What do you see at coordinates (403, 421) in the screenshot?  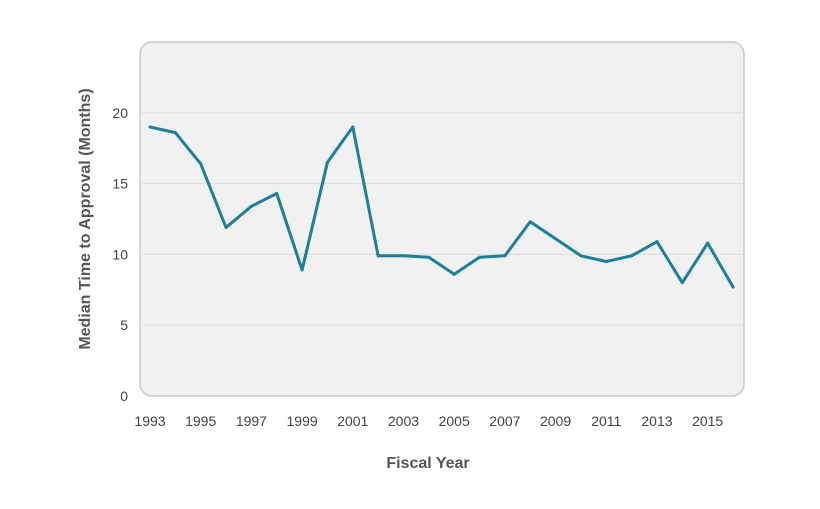 I see `x-tick-label: 2003` at bounding box center [403, 421].